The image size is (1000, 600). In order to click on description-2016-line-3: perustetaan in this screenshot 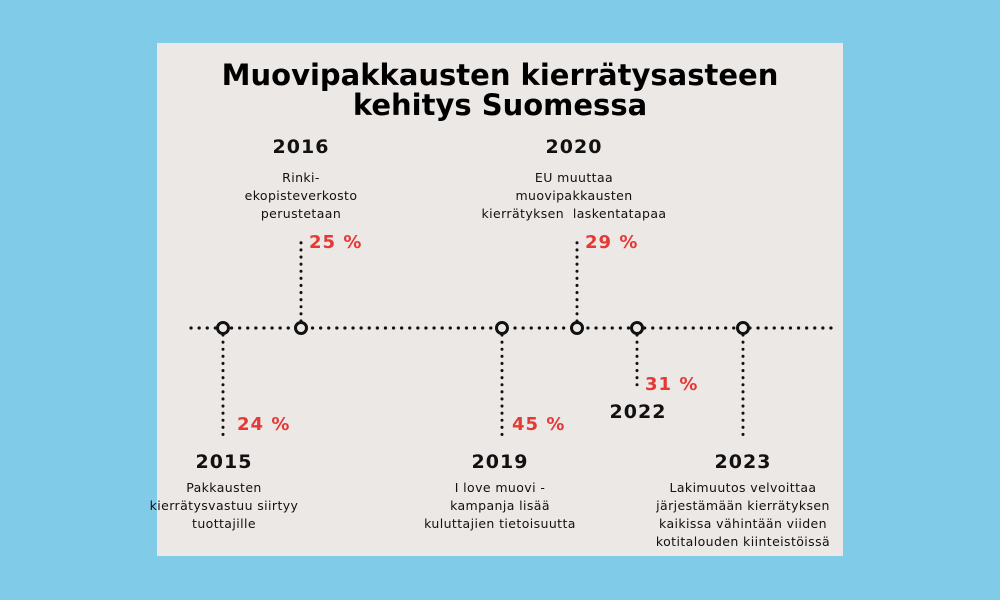, I will do `click(301, 213)`.